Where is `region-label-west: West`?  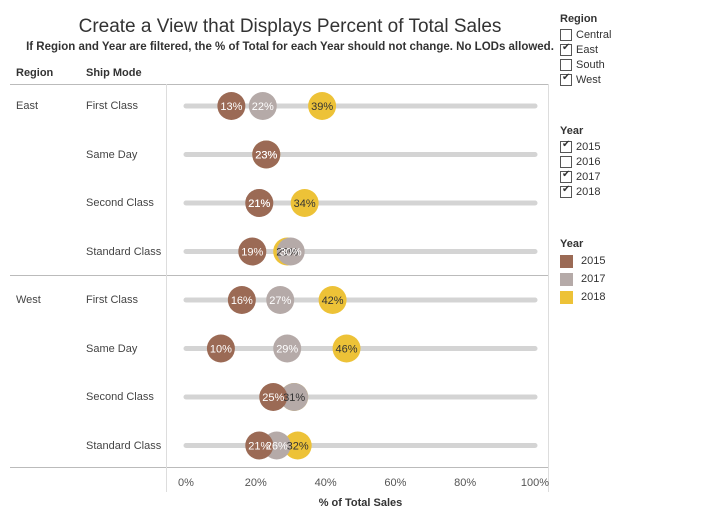 region-label-west: West is located at coordinates (28, 300).